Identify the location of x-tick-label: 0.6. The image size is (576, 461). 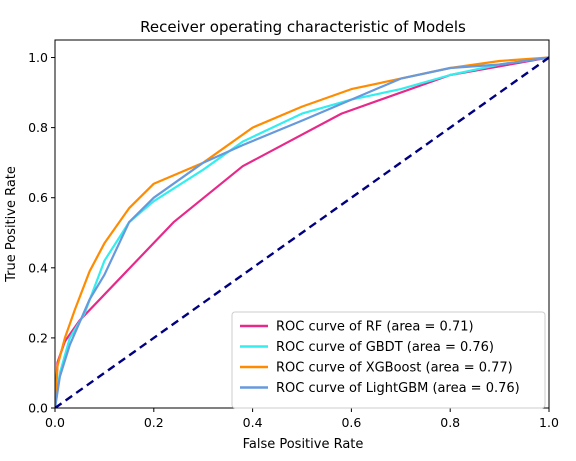
(351, 422).